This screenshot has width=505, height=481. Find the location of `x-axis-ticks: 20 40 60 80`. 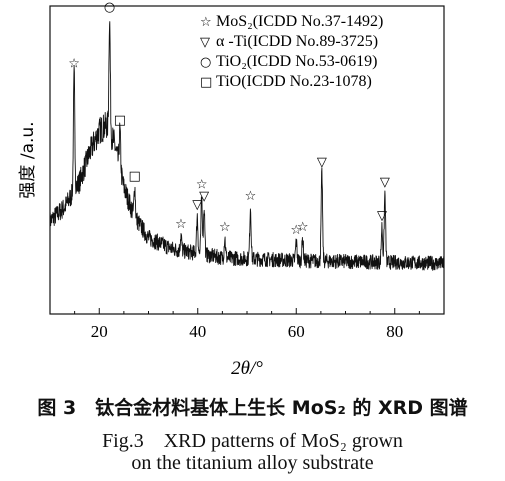

x-axis-ticks: 20 40 60 80 is located at coordinates (247, 324).